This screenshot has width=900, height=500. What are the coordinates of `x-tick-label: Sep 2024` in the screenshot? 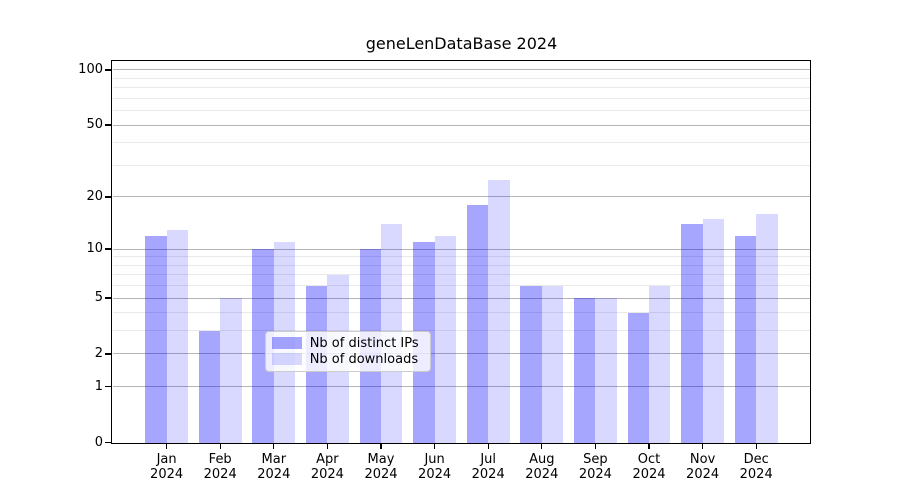 It's located at (595, 467).